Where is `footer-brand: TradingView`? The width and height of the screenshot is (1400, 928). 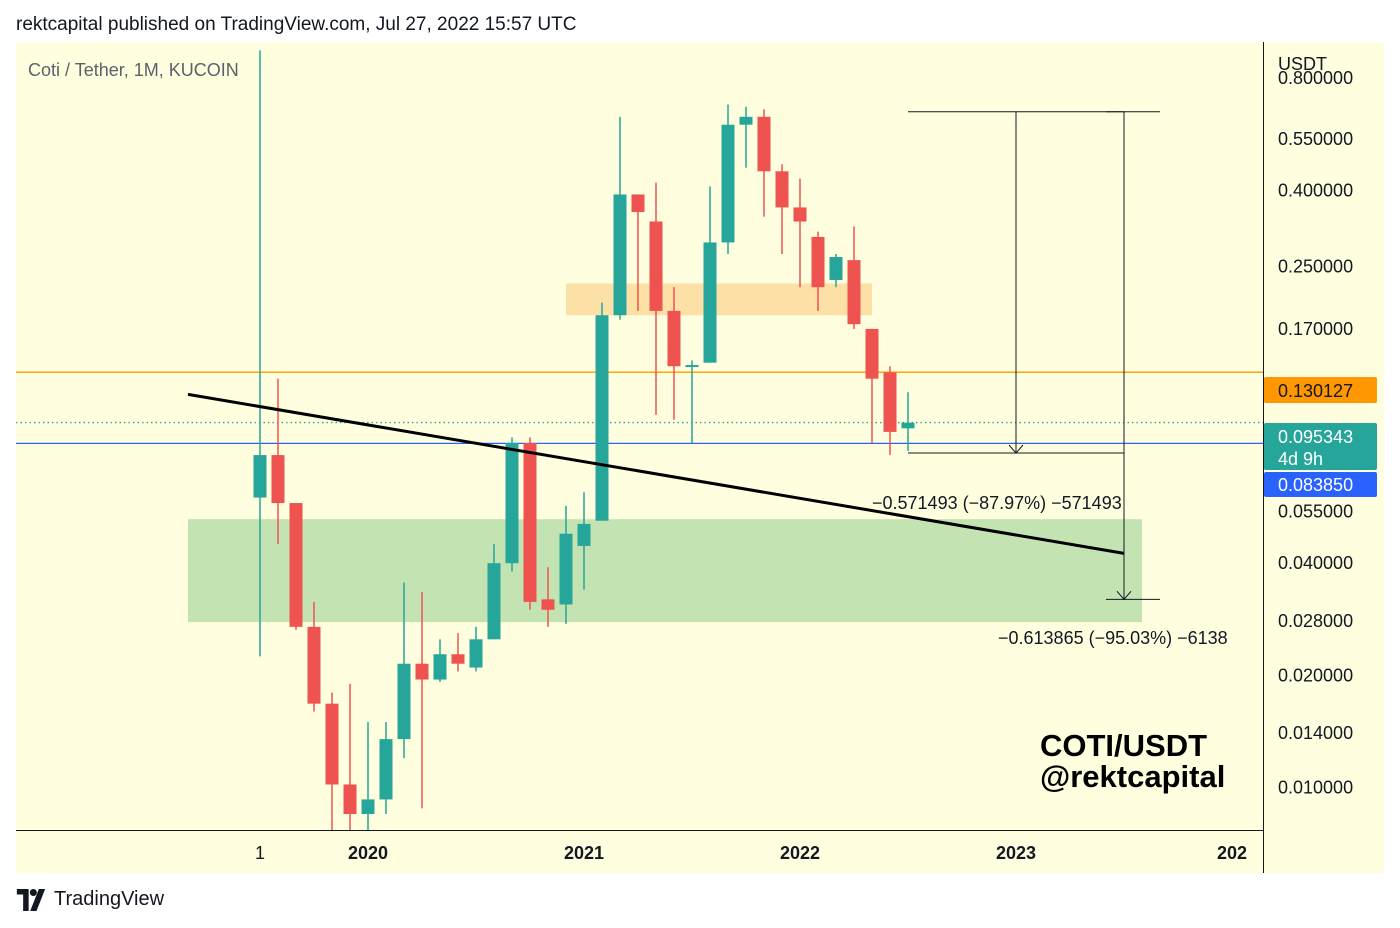 footer-brand: TradingView is located at coordinates (109, 899).